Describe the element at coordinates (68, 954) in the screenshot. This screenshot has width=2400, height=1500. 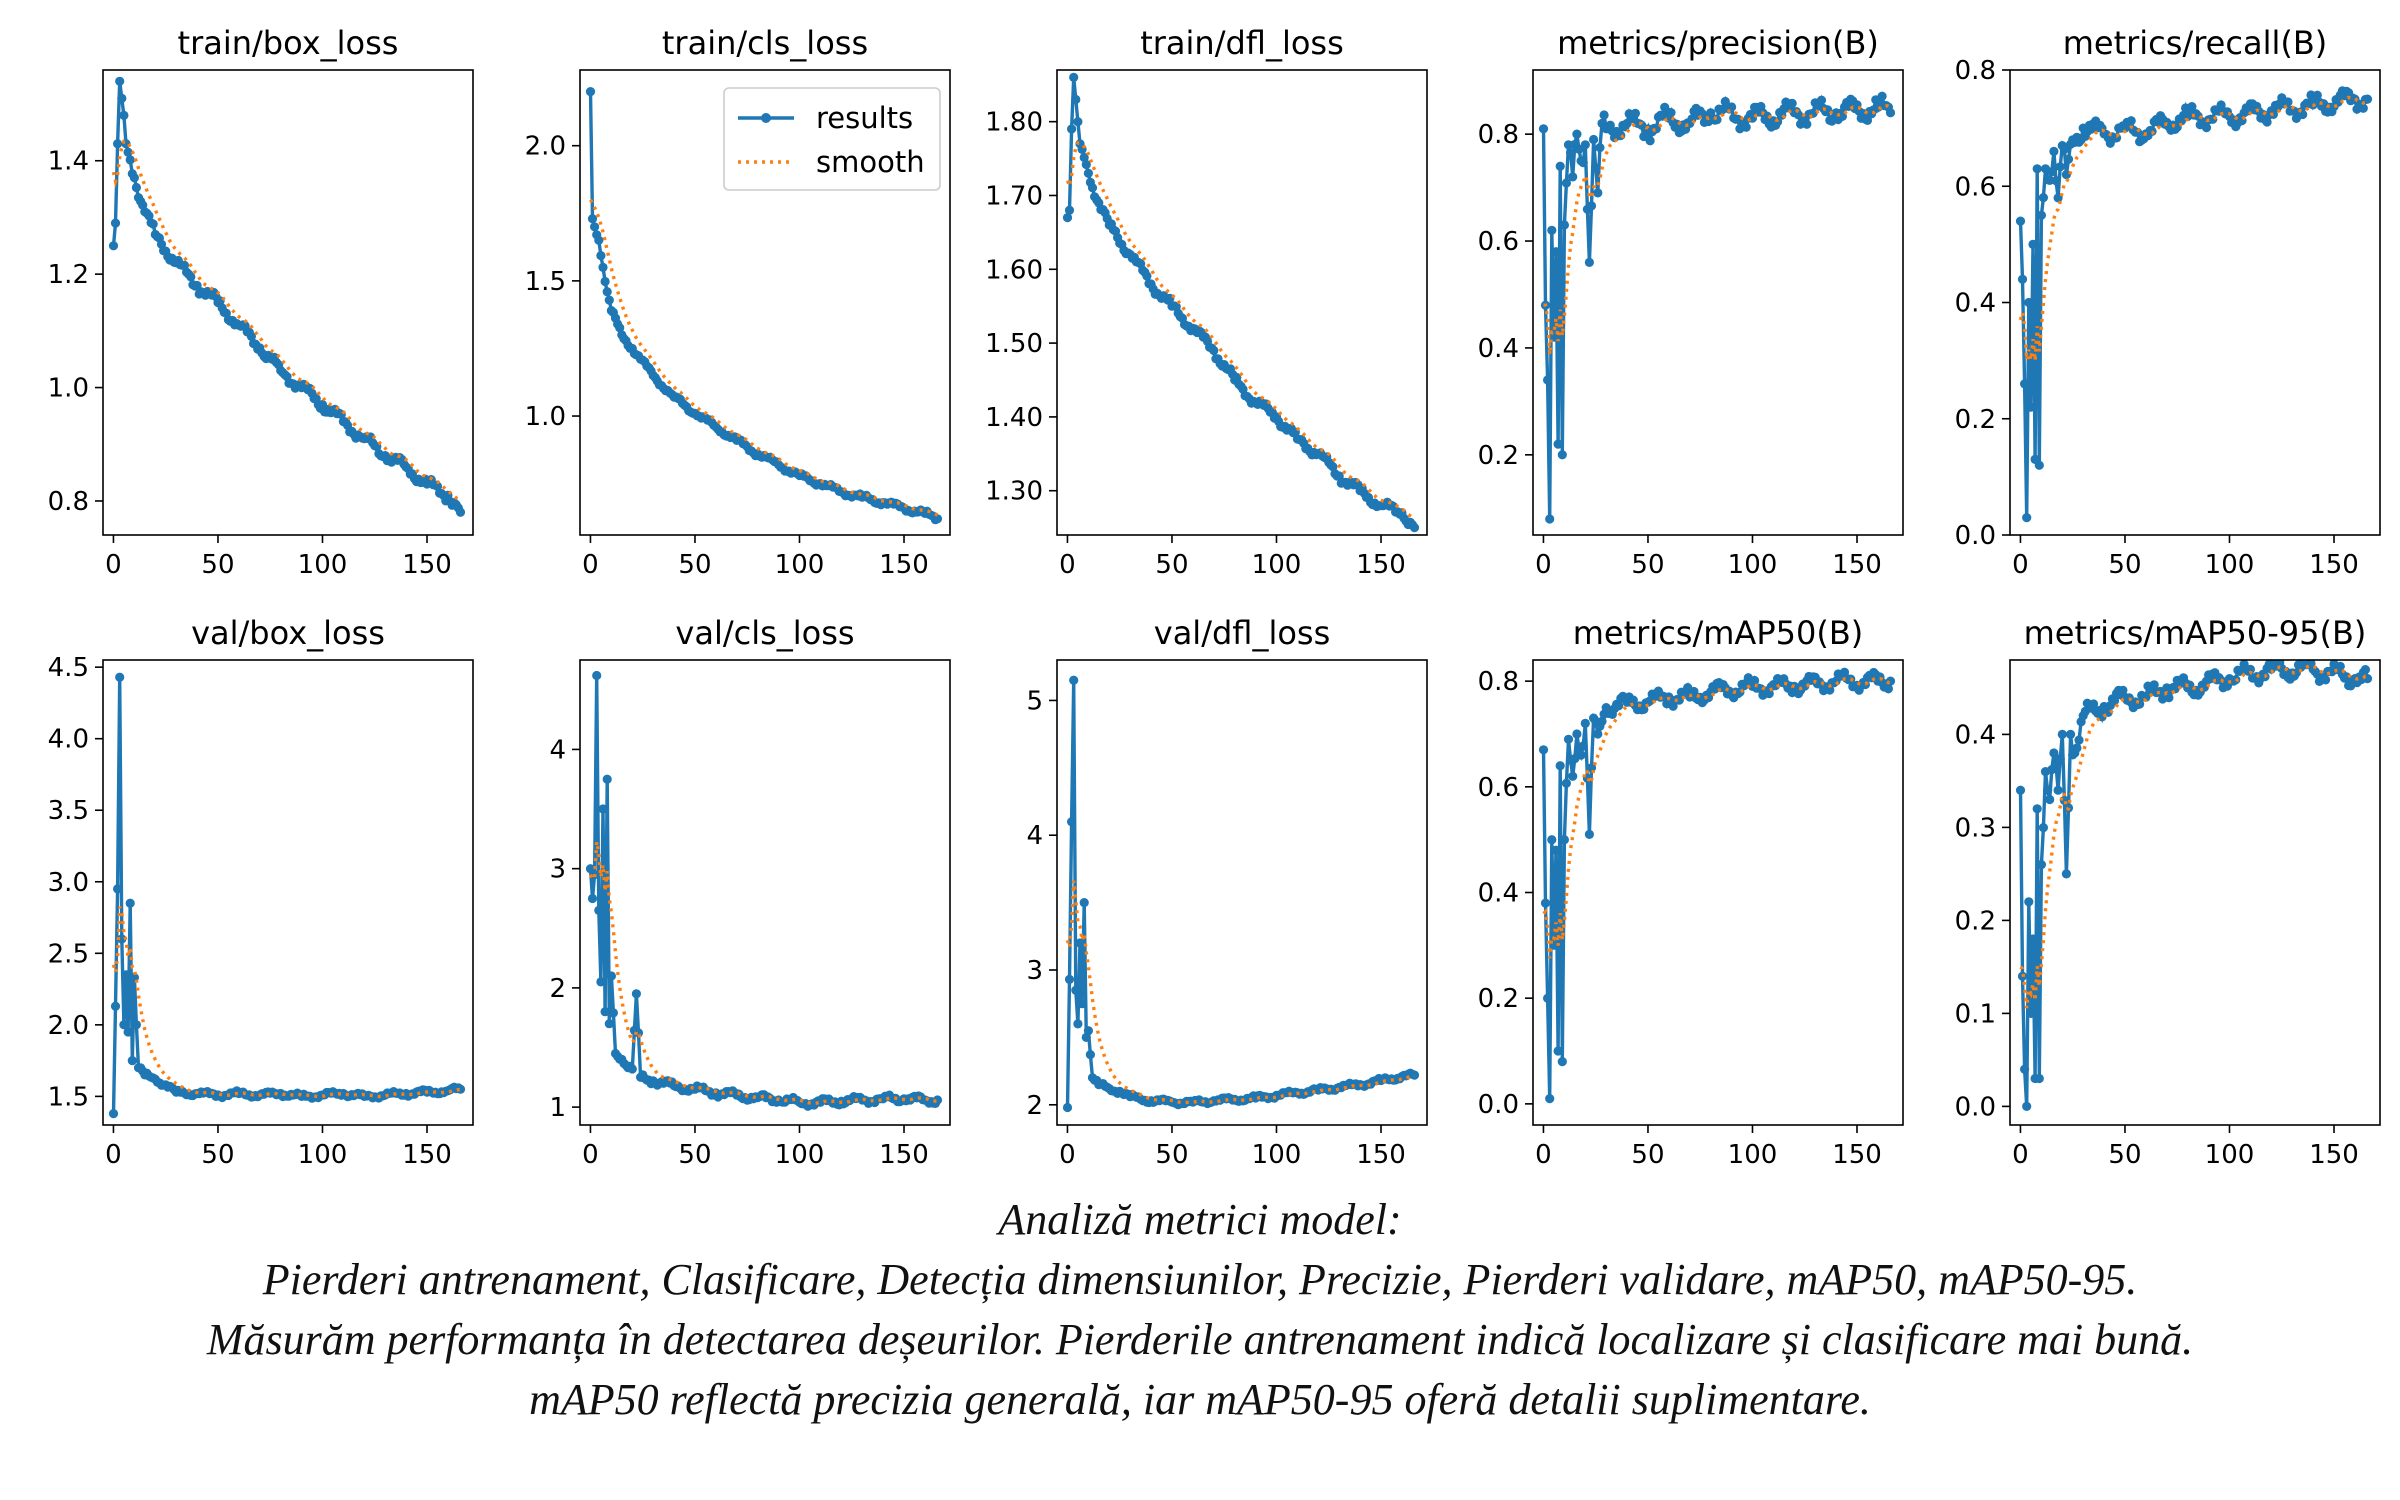
I see `y-tick-label: 2.5` at that location.